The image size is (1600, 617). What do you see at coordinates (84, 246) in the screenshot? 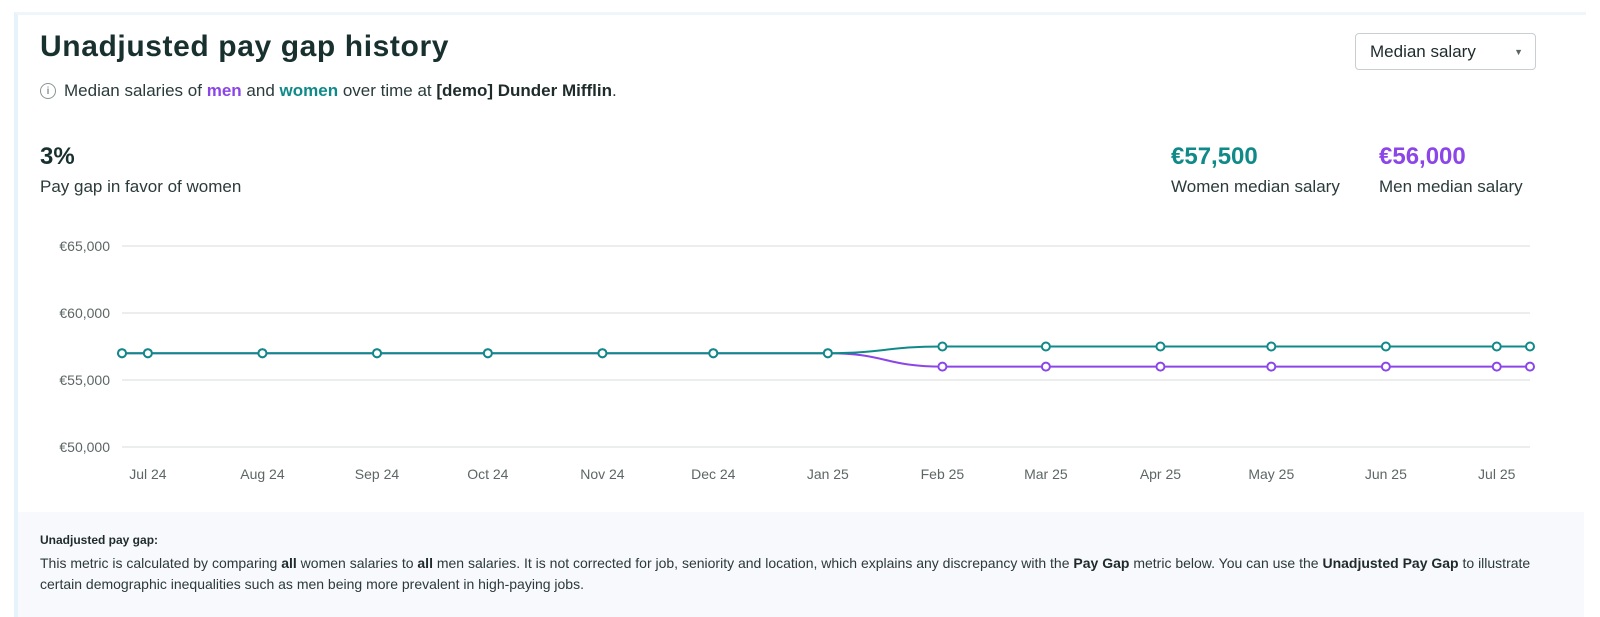
I see `y-tick-label: €65,000` at bounding box center [84, 246].